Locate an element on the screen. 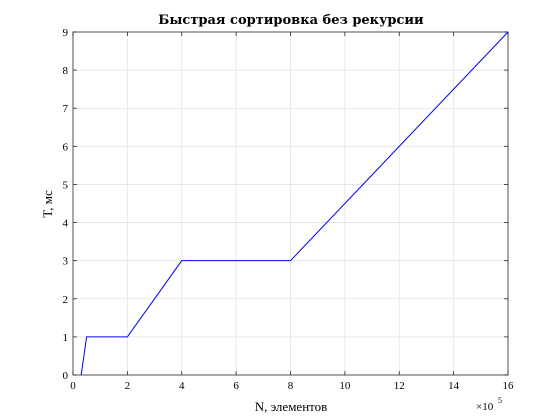 The width and height of the screenshot is (560, 420). x-tick-label: 6 is located at coordinates (236, 386).